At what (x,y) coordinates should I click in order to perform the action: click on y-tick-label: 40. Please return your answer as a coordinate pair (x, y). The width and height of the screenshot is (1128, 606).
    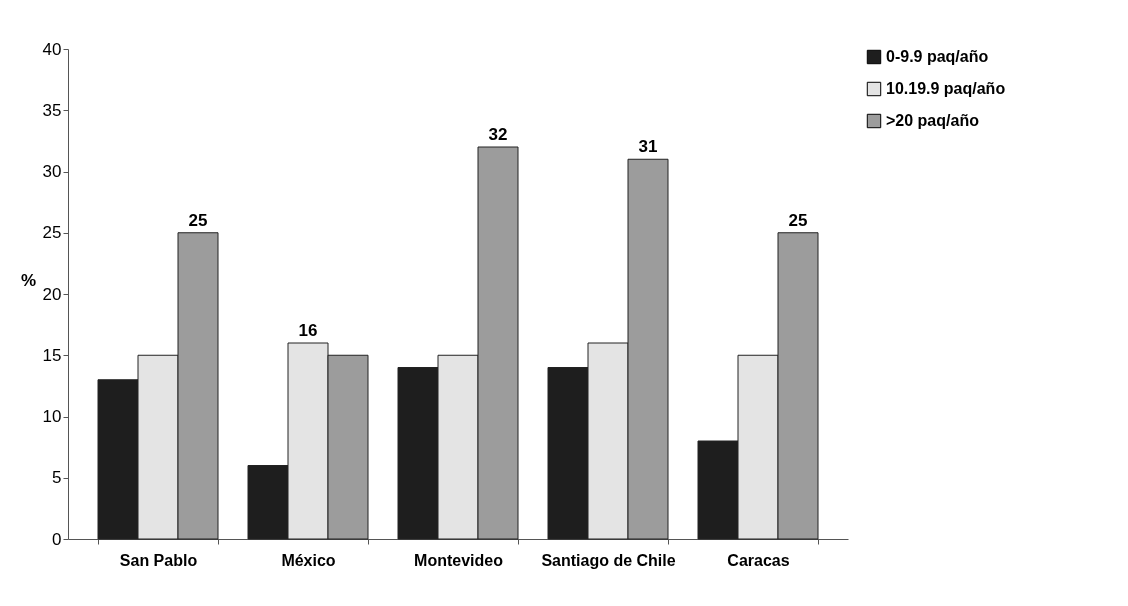
    Looking at the image, I should click on (52, 49).